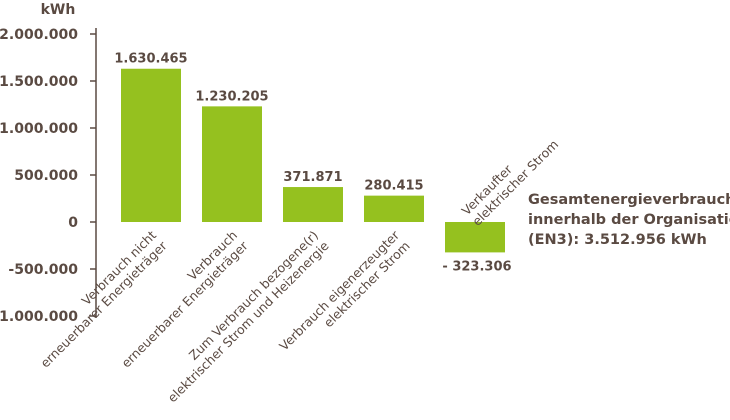 Image resolution: width=730 pixels, height=420 pixels. Describe the element at coordinates (629, 200) in the screenshot. I see `total-line-1: Gesamtenergieverbrauch` at that location.